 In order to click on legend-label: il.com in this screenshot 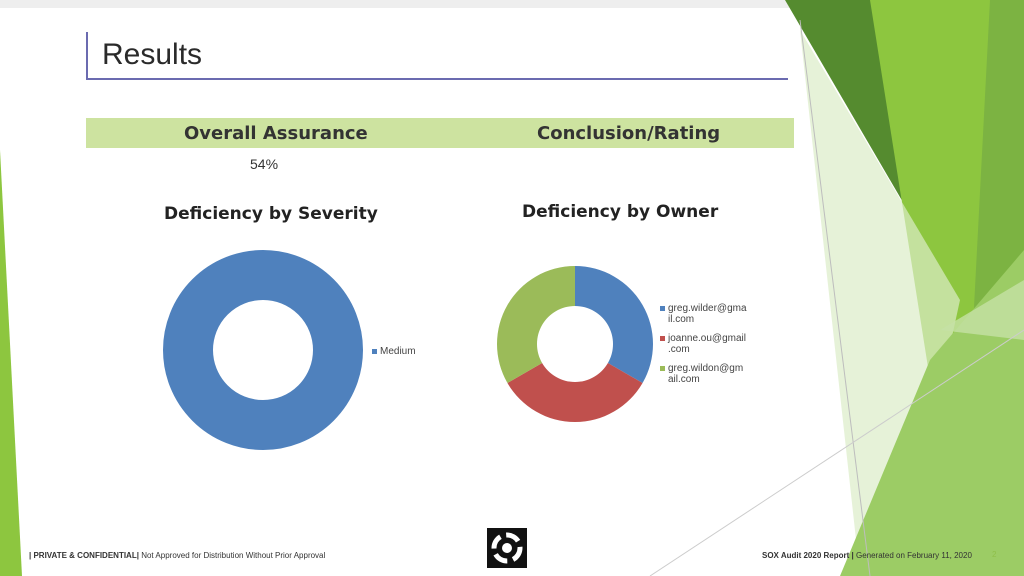, I will do `click(681, 319)`.